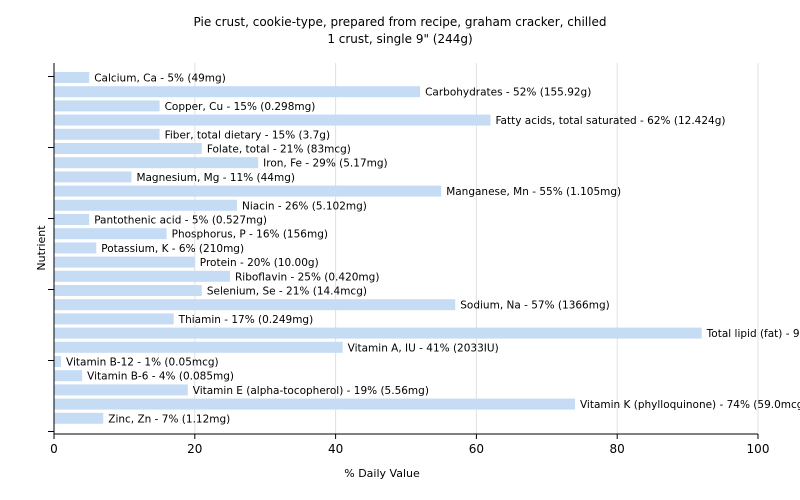 The height and width of the screenshot is (500, 800). What do you see at coordinates (400, 39) in the screenshot?
I see `chart-subtitle: 1 crust, single 9" (244g)` at bounding box center [400, 39].